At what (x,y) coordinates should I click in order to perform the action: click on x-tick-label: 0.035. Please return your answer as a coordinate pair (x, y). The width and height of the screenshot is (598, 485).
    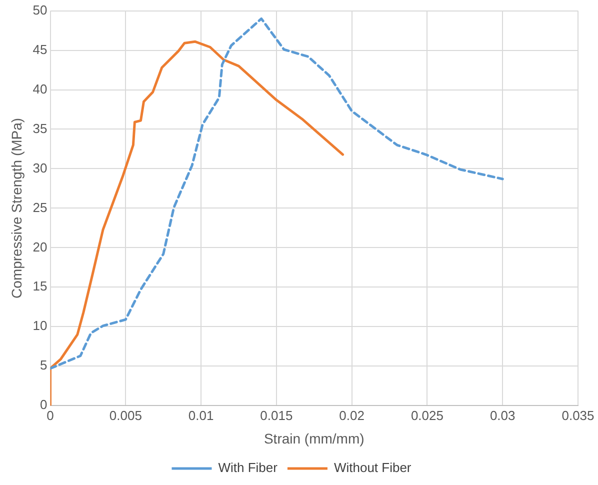
    Looking at the image, I should click on (578, 415).